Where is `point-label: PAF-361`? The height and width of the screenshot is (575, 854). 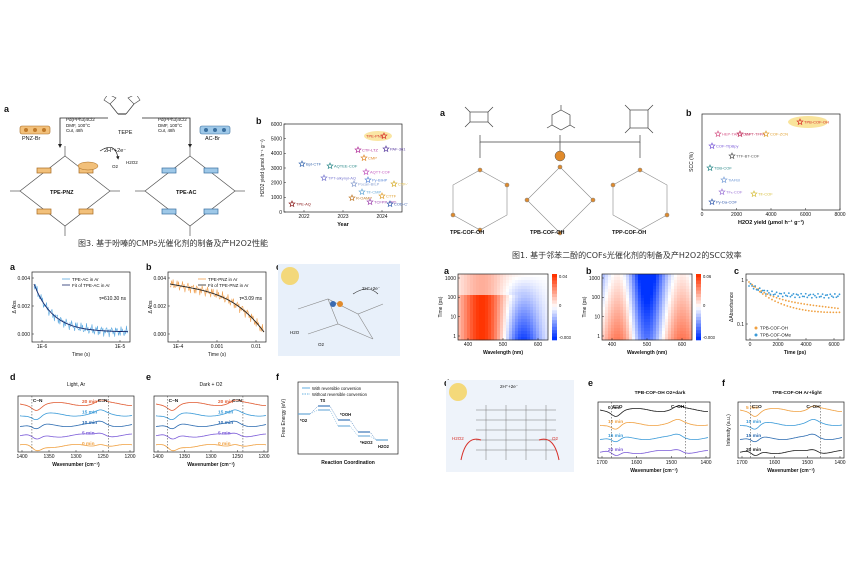
point-label: PAF-361 is located at coordinates (398, 149).